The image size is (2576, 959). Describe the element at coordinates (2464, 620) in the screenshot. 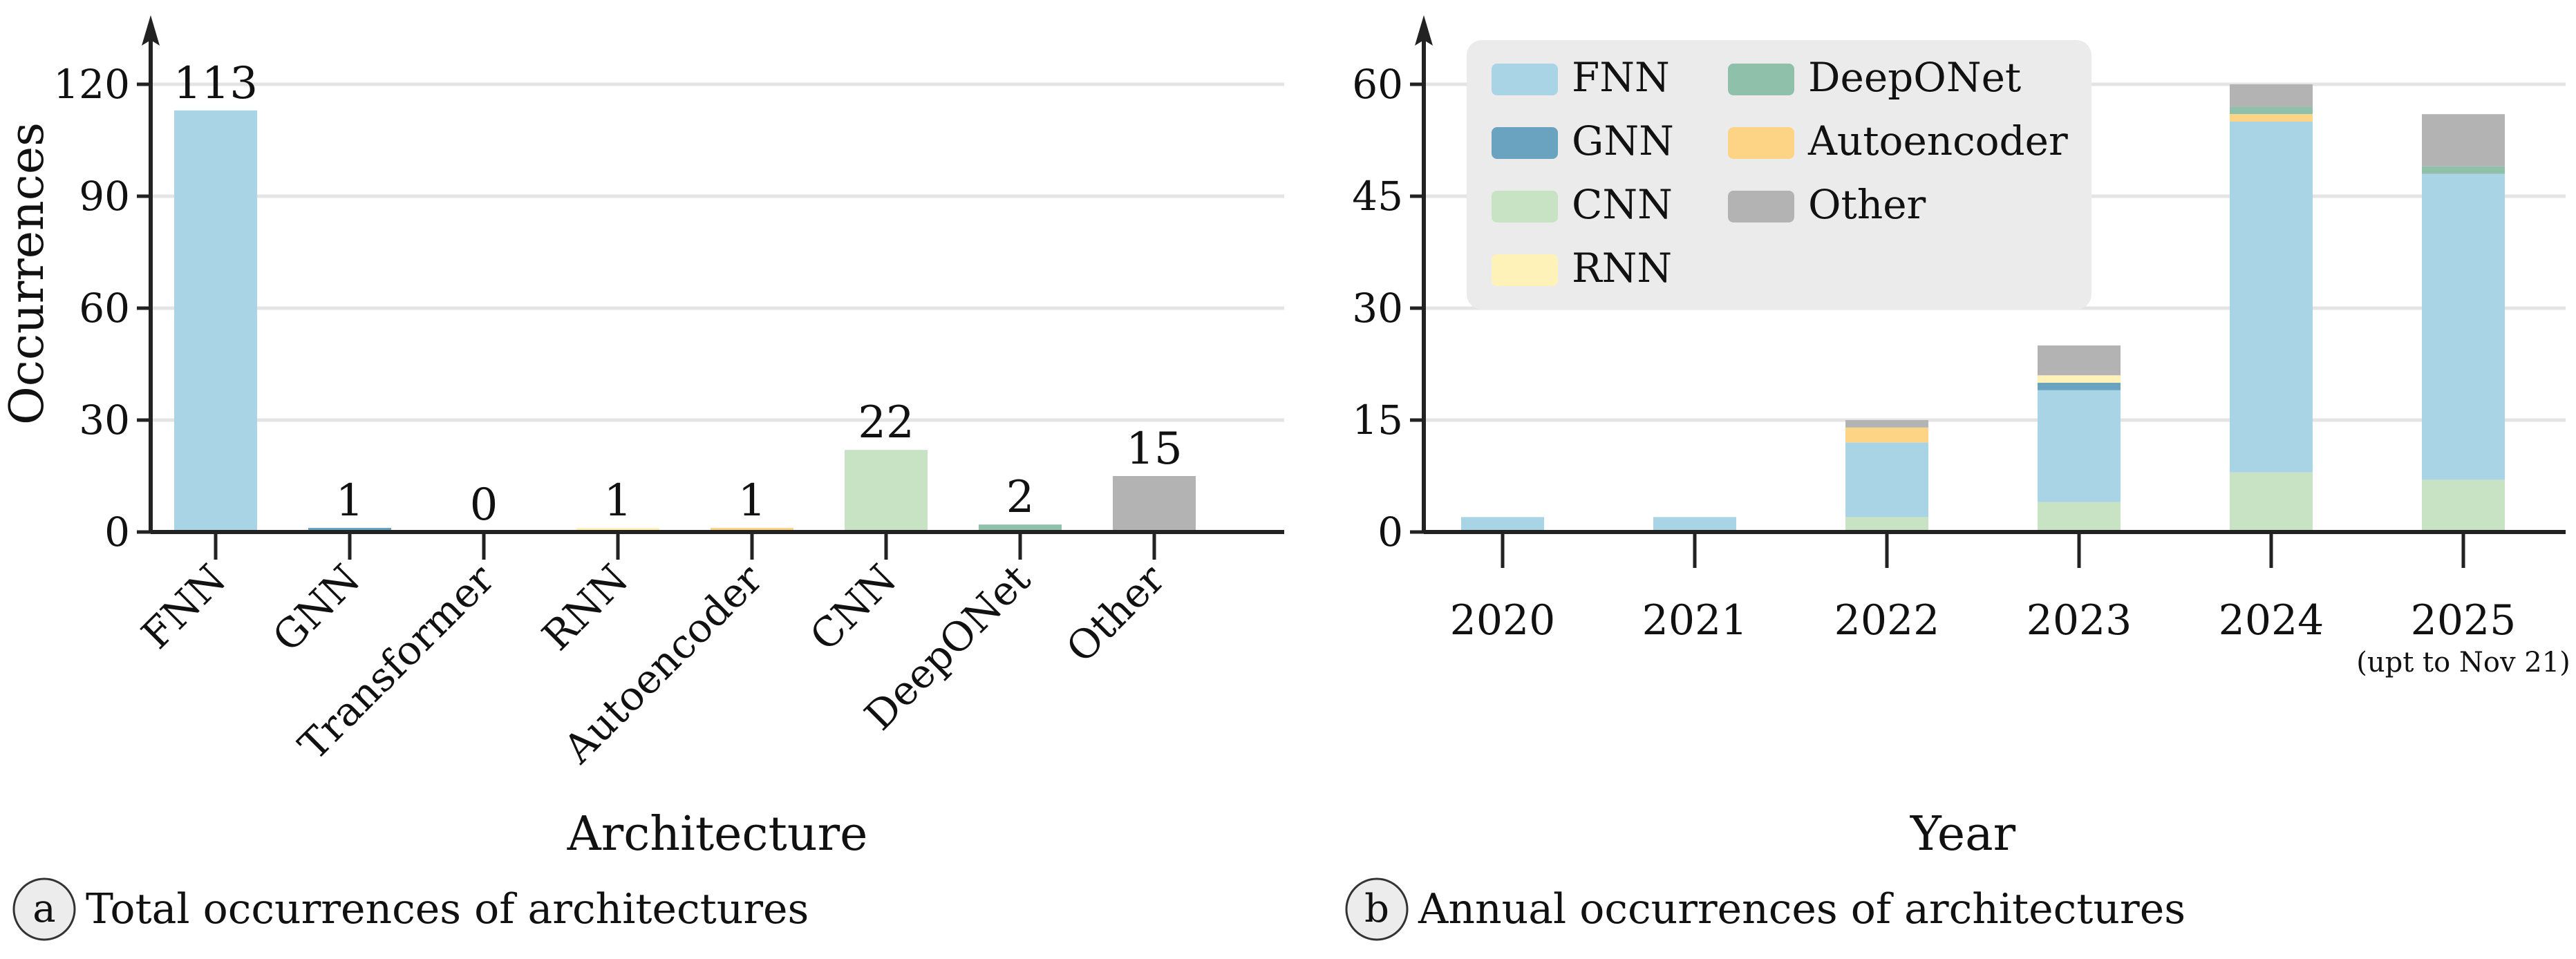

I see `x-tick-label-2025: 2025` at that location.